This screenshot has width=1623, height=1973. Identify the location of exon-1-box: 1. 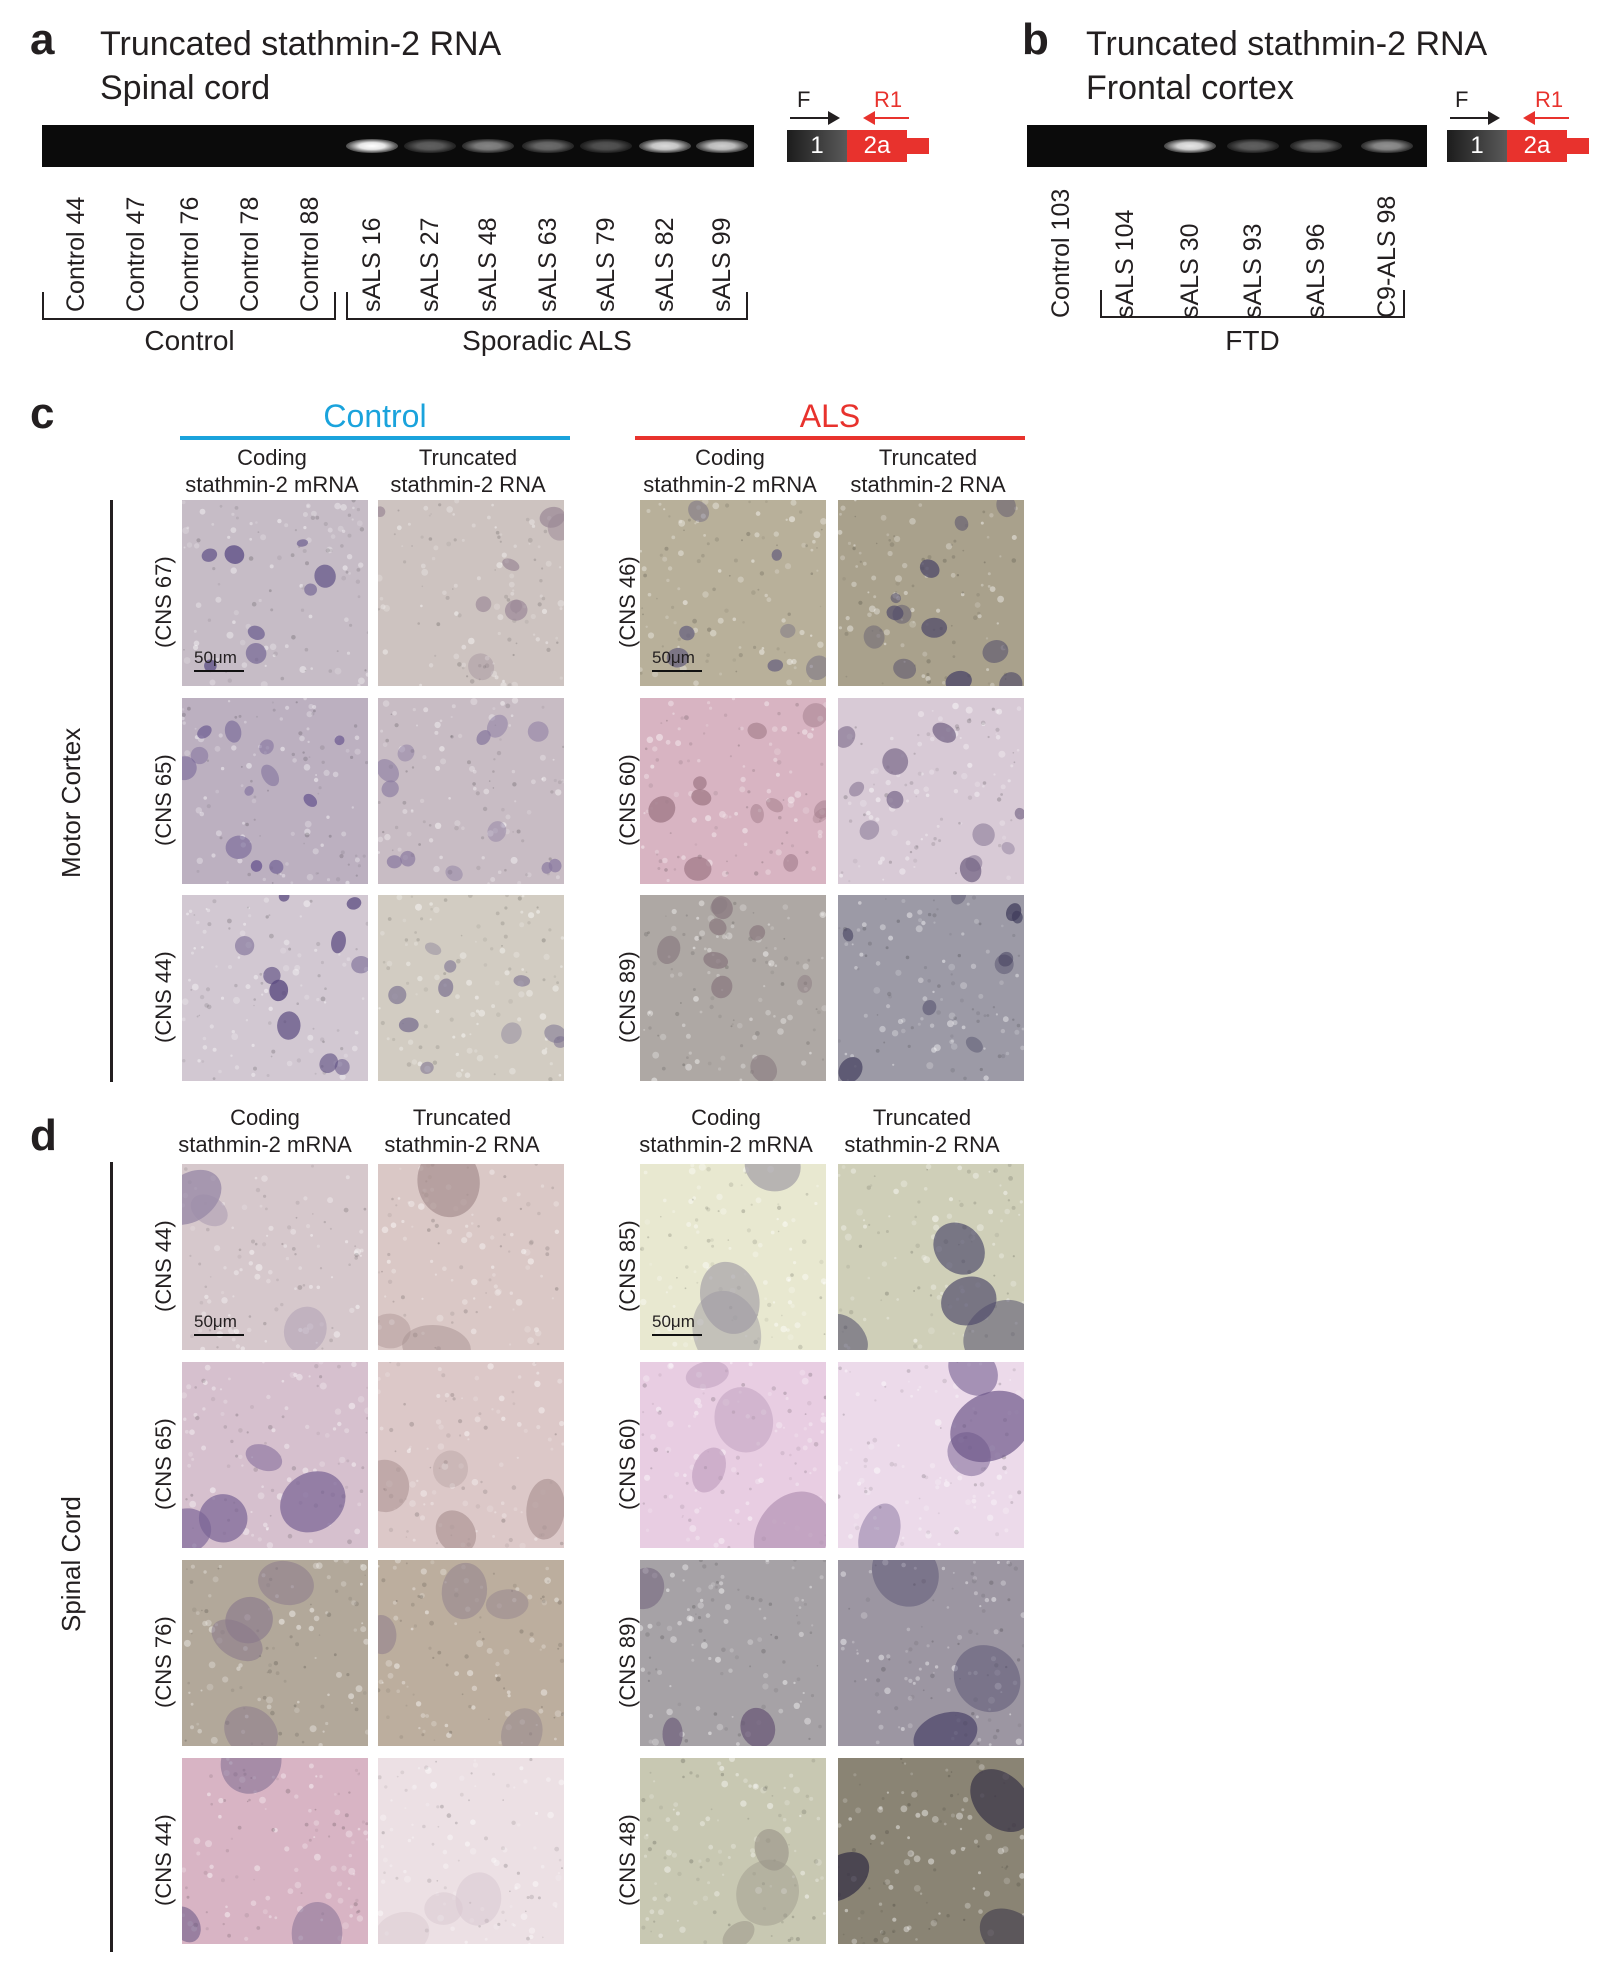
(817, 146).